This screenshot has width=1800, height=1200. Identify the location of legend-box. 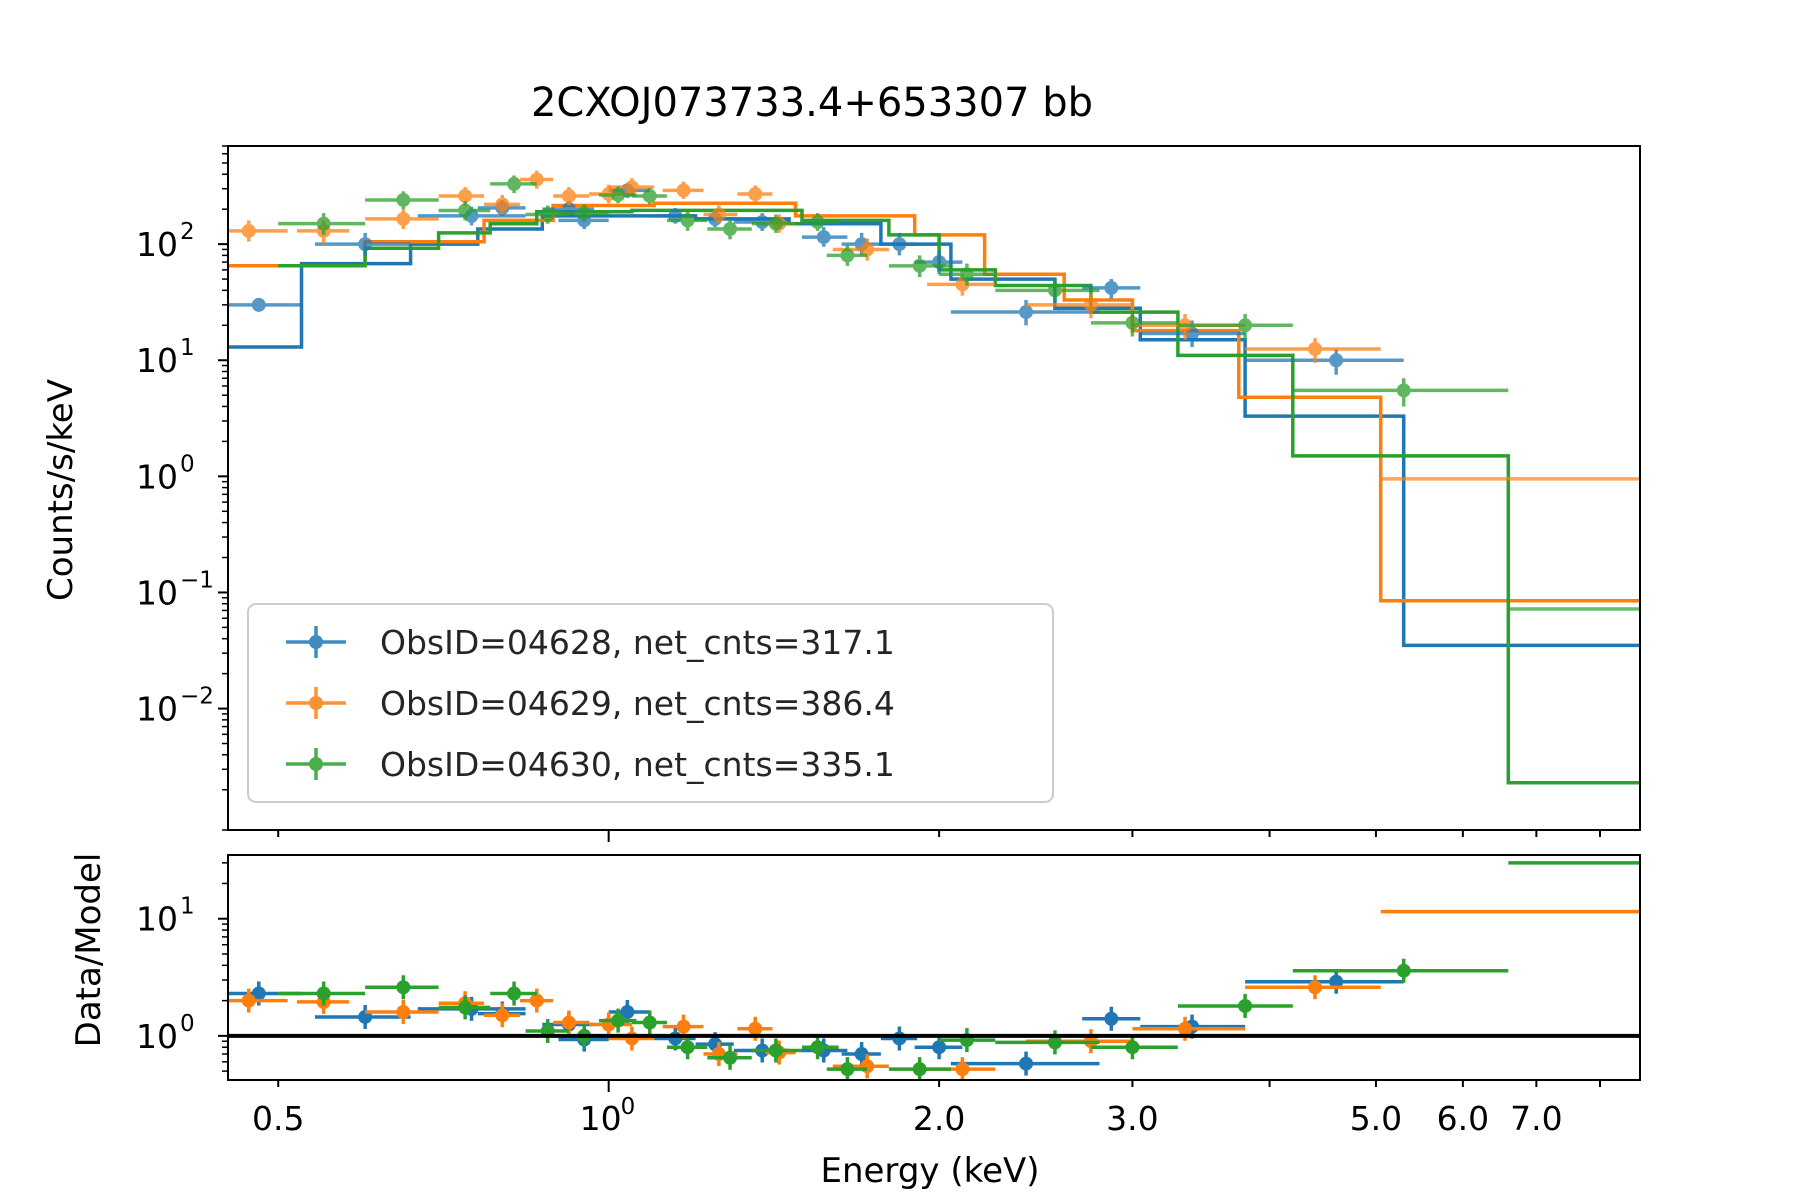
(650, 703).